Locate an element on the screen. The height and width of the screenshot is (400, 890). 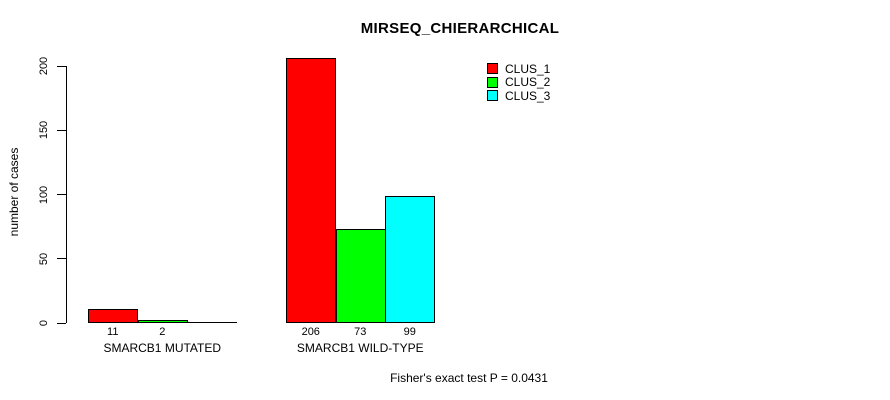
y-axis-tick-label: 200 is located at coordinates (44, 66).